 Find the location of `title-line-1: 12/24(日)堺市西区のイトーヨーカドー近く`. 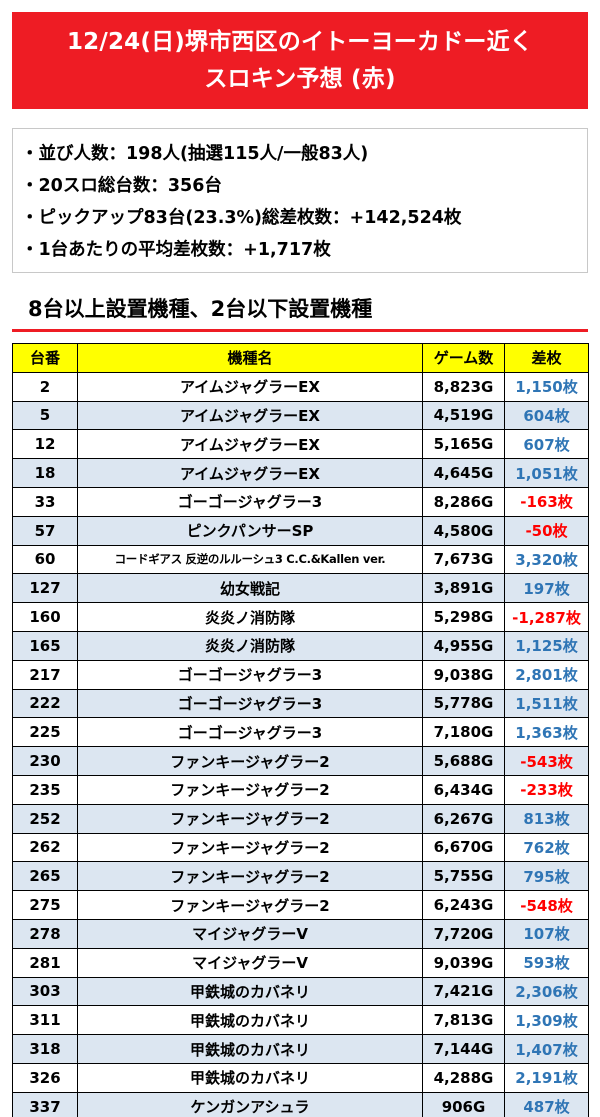

title-line-1: 12/24(日)堺市西区のイトーヨーカドー近く is located at coordinates (300, 41).